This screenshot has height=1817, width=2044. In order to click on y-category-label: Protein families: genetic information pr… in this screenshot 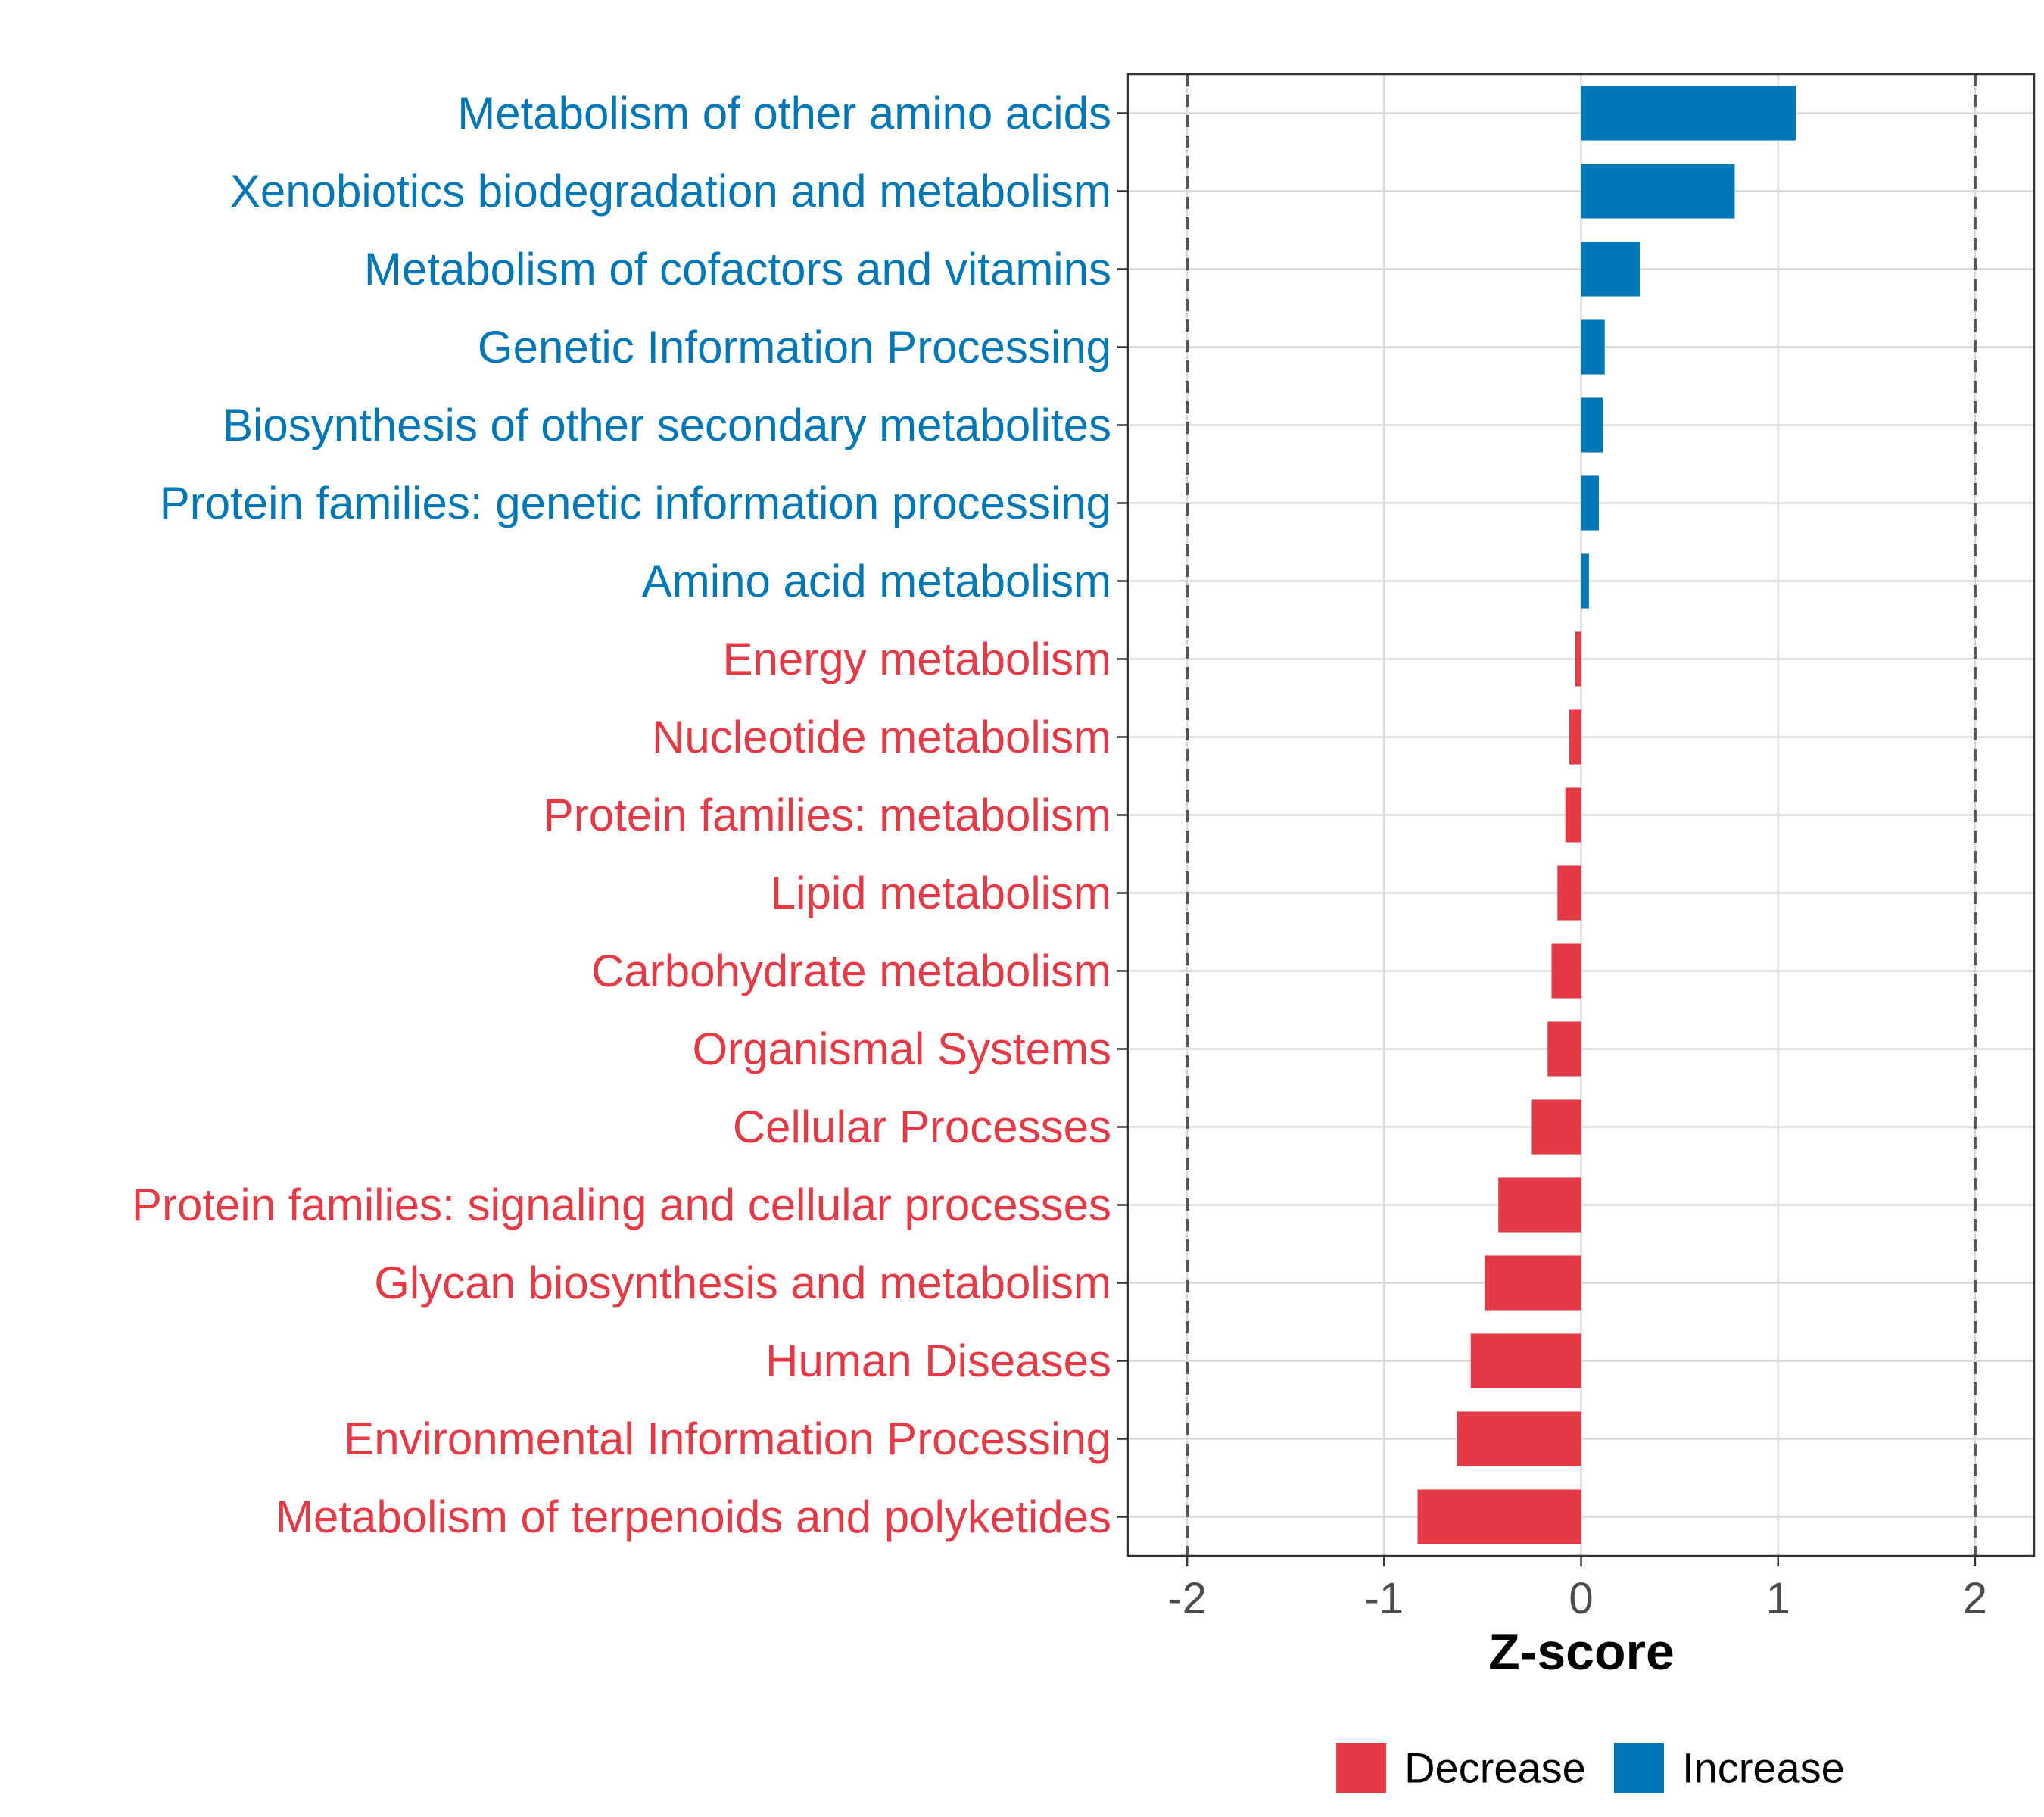, I will do `click(635, 503)`.